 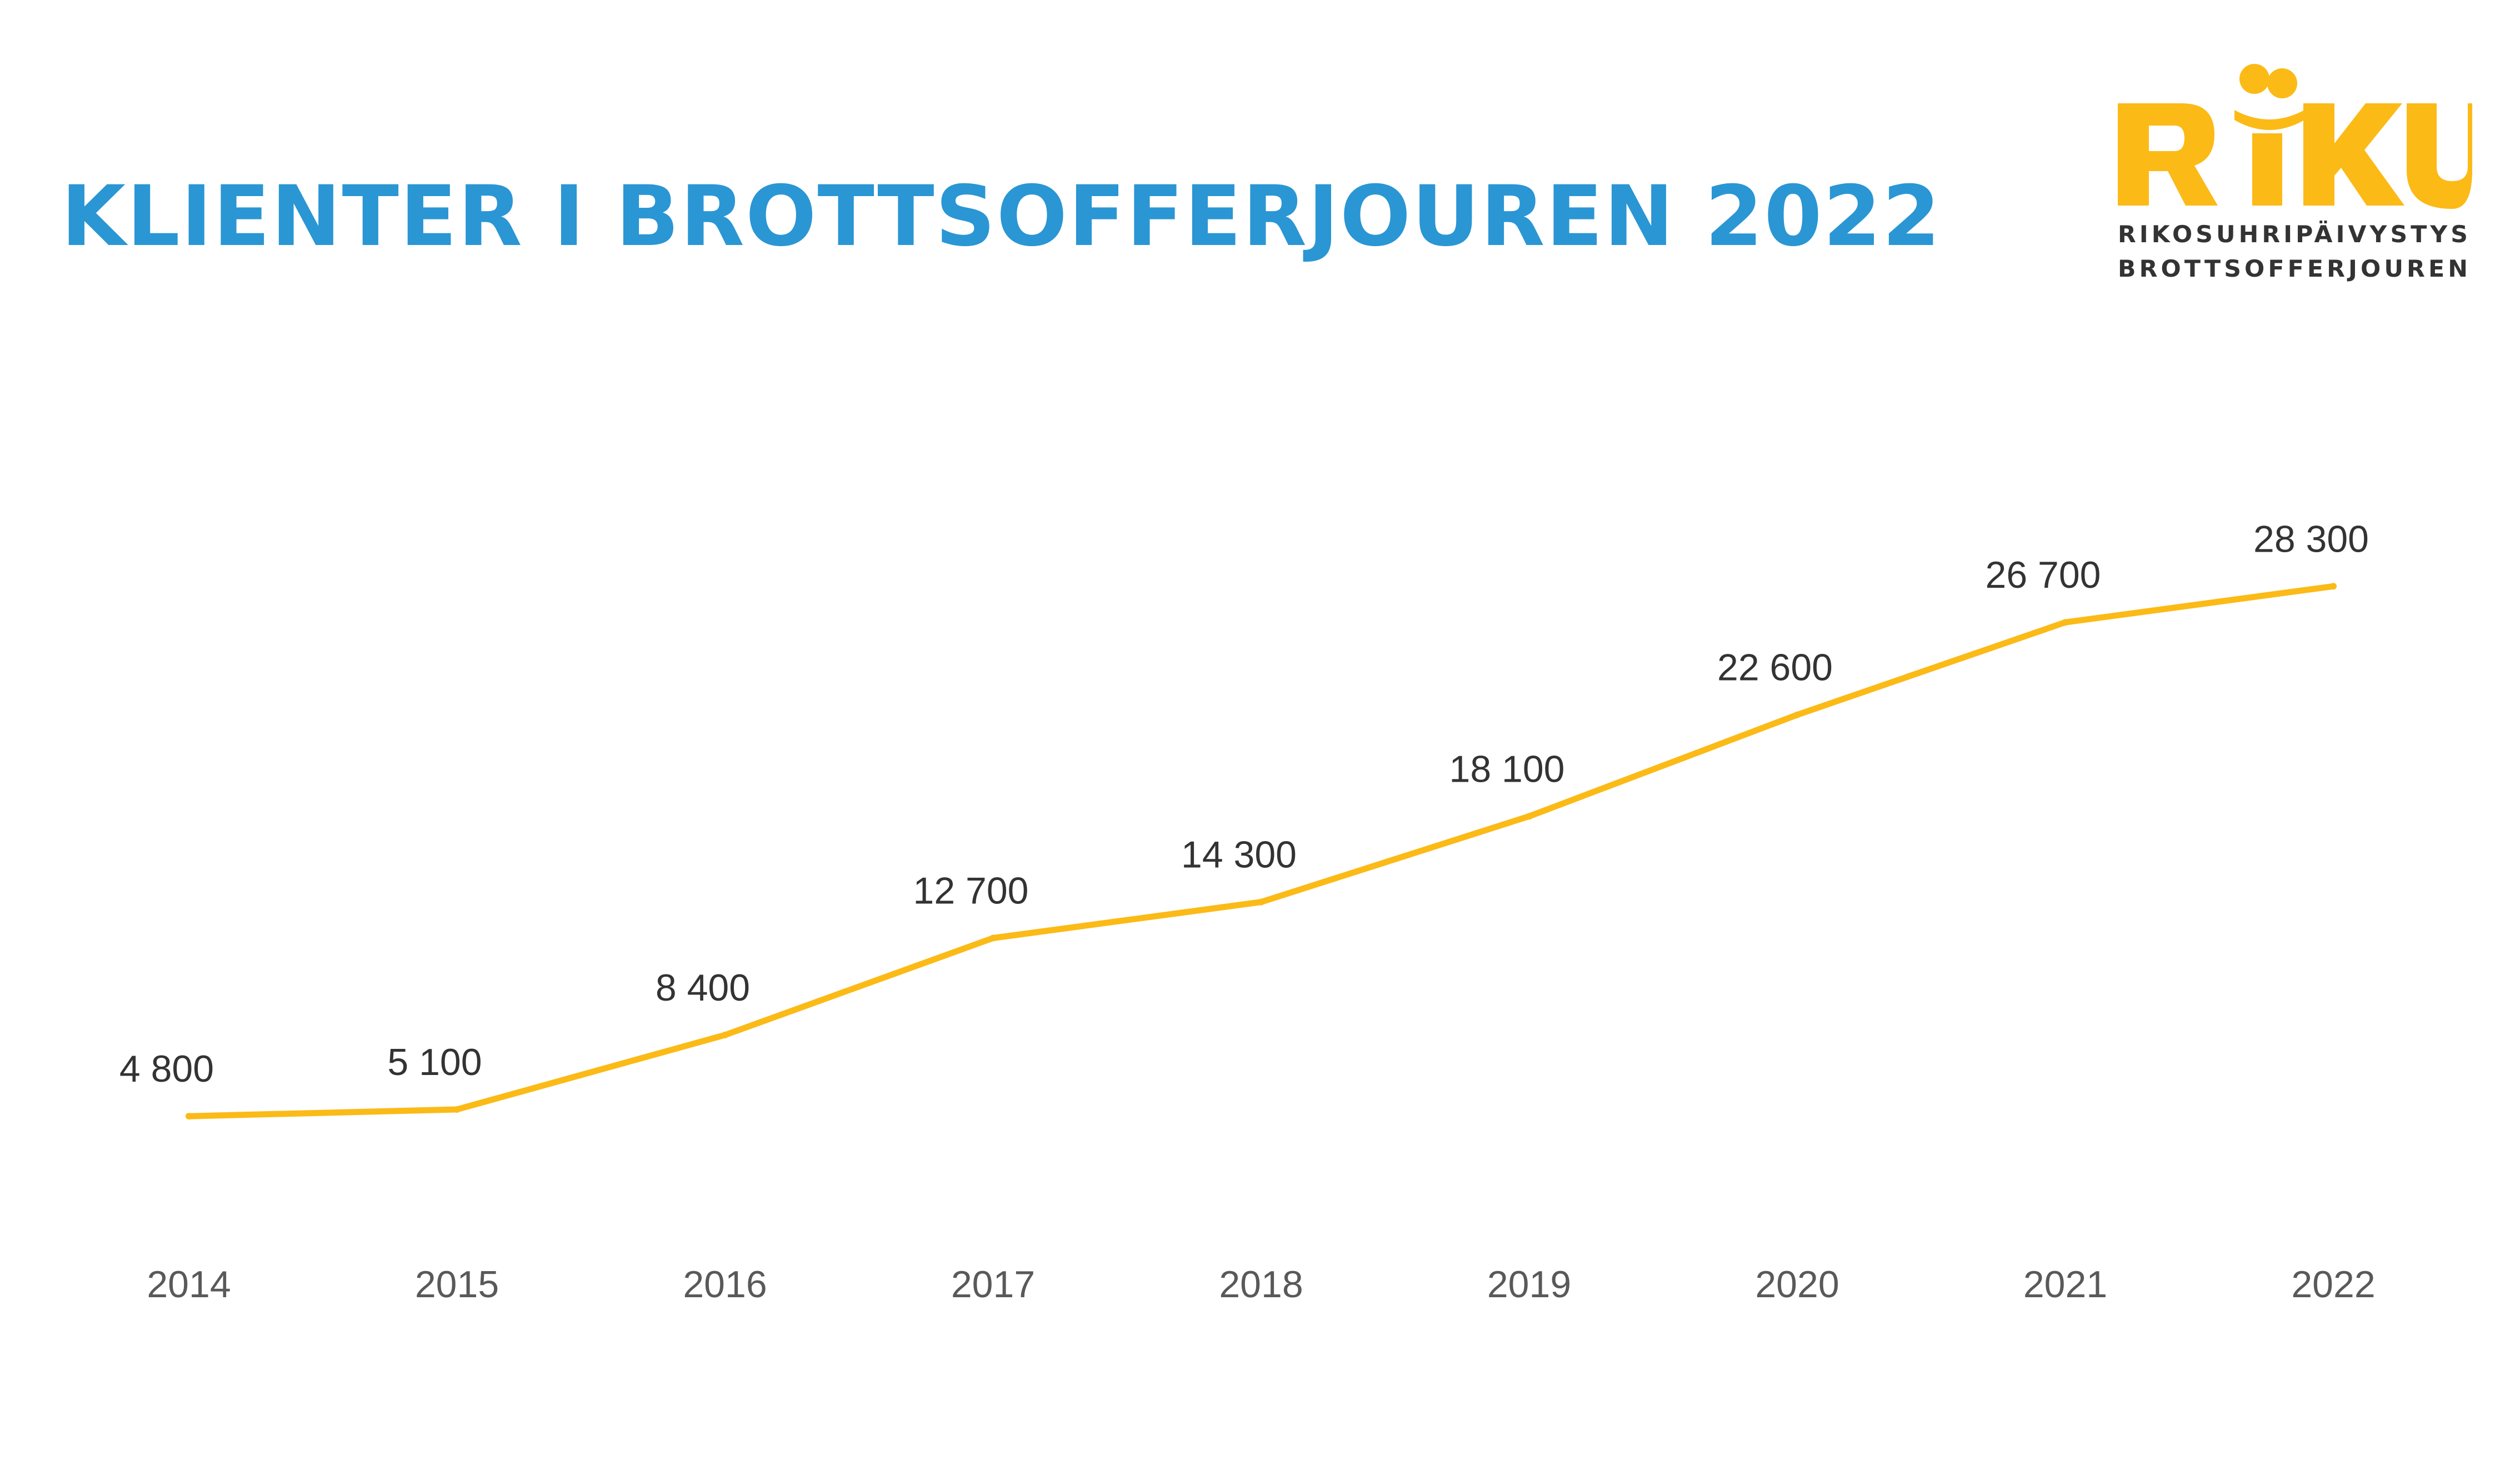 I want to click on logo-subtitle-1: RIKOSUHRIPÄIVYSTYS, so click(x=2295, y=234).